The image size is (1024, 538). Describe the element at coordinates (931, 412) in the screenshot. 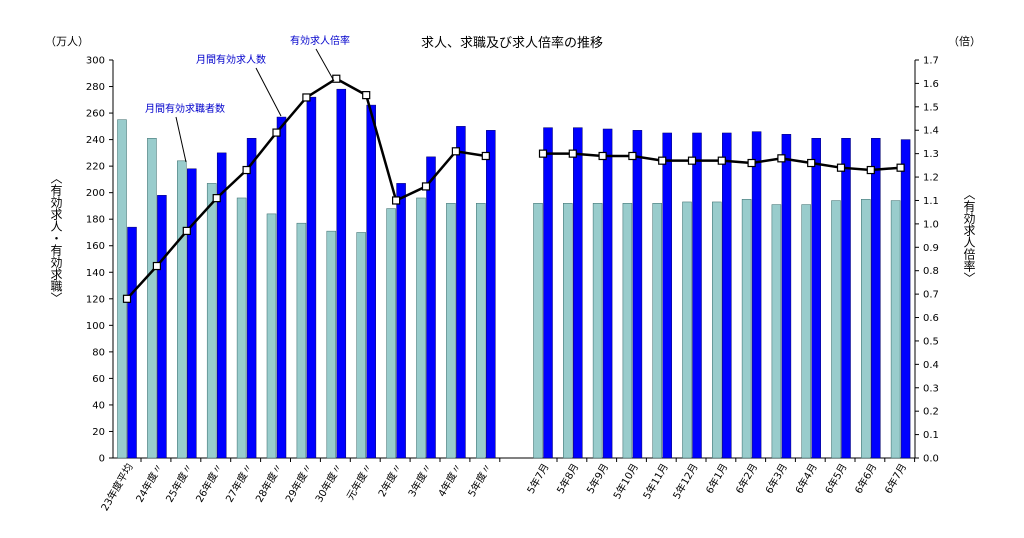

I see `right-tick-label: 0.2` at that location.